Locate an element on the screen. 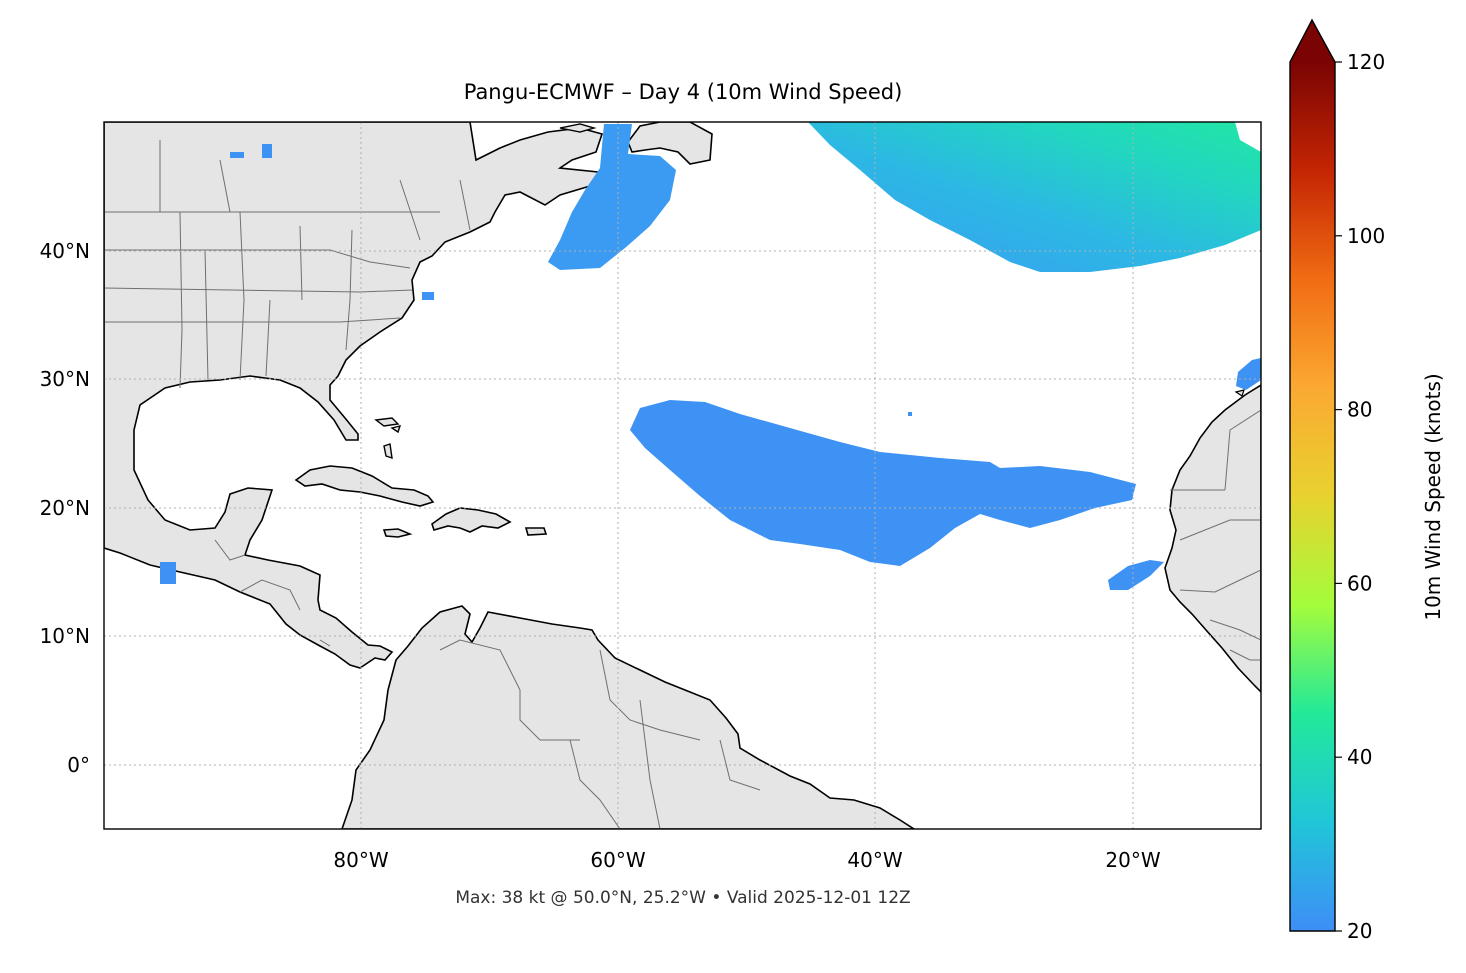  colorbar-ticks: 20 40 60 80 100 120 is located at coordinates (1360, 496).